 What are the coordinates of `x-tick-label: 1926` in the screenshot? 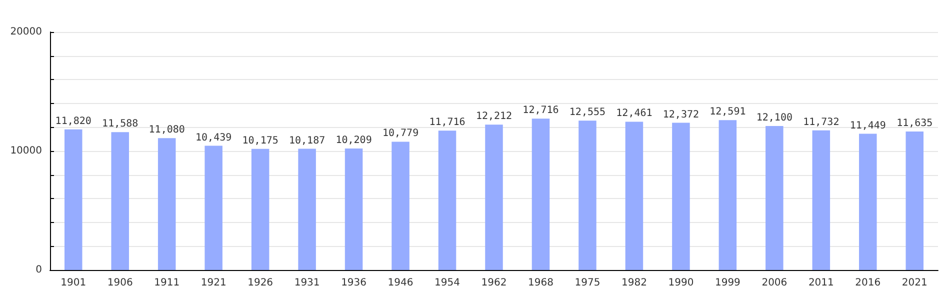 It's located at (261, 283).